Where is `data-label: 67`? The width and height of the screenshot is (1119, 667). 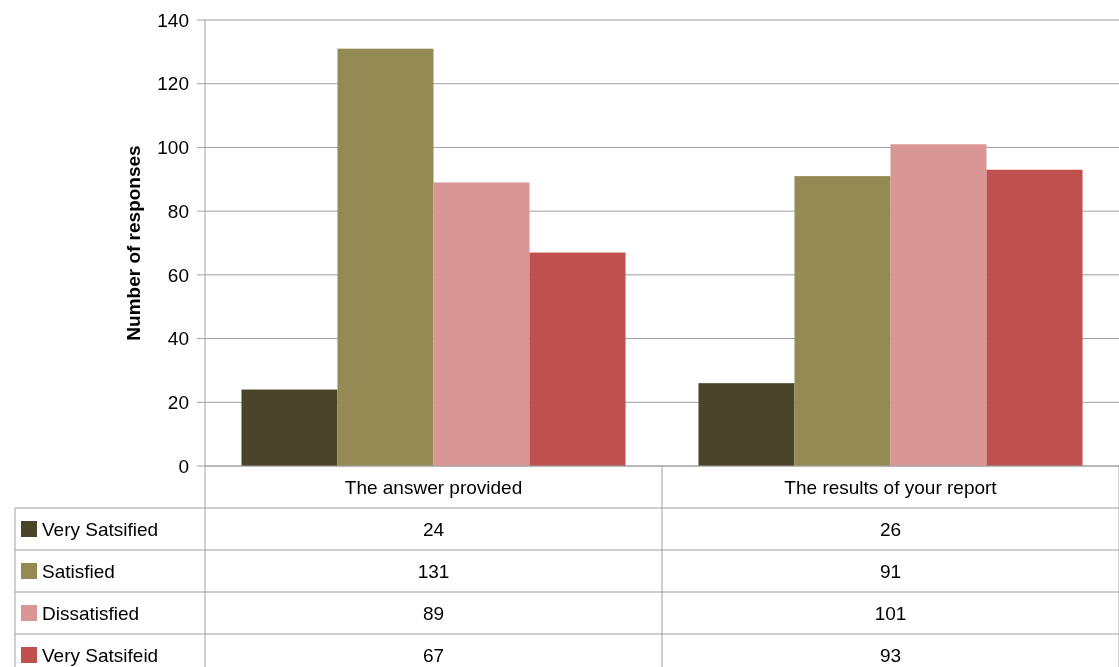
data-label: 67 is located at coordinates (433, 655).